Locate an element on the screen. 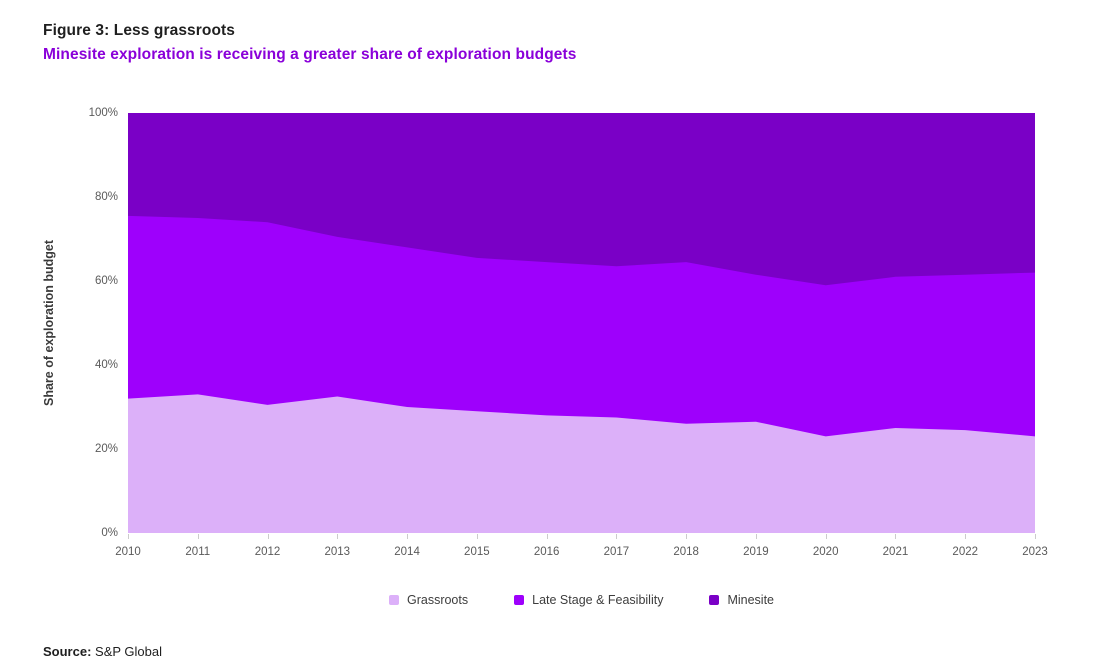 This screenshot has height=670, width=1116. x-tick-label: 2015 is located at coordinates (477, 552).